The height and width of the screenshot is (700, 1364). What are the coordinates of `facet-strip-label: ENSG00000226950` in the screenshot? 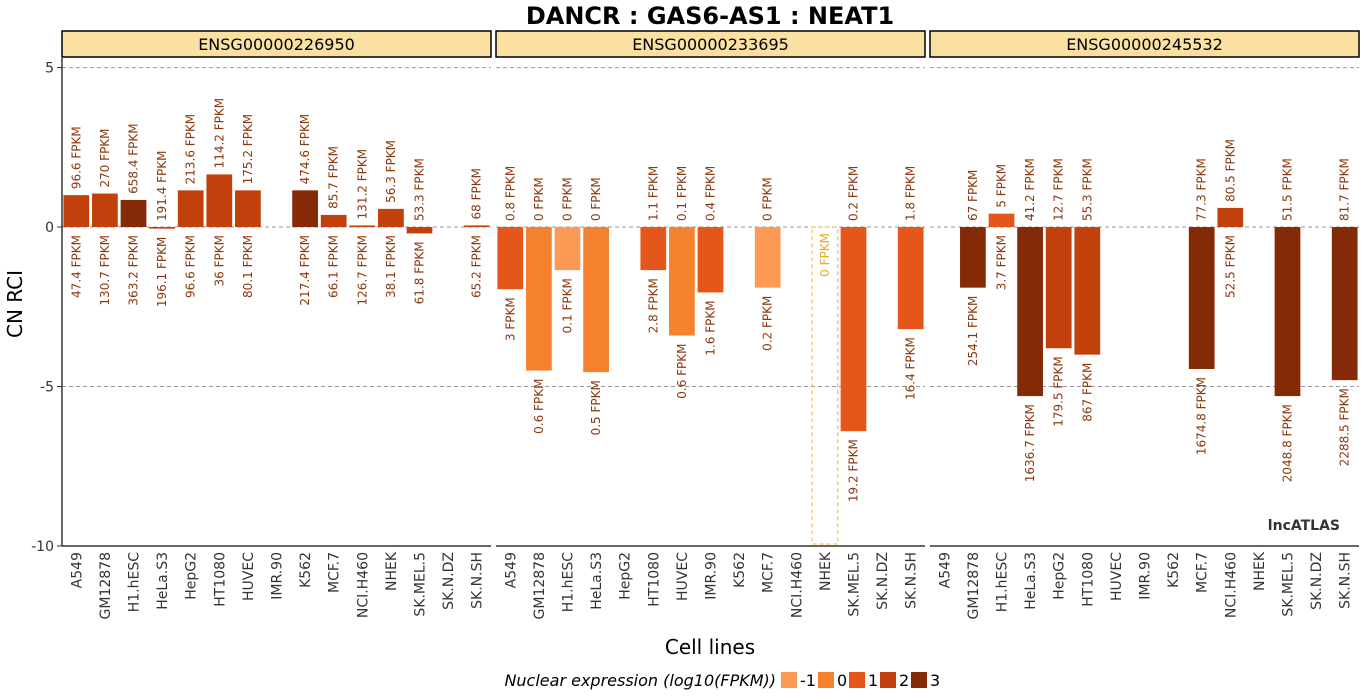 It's located at (276, 44).